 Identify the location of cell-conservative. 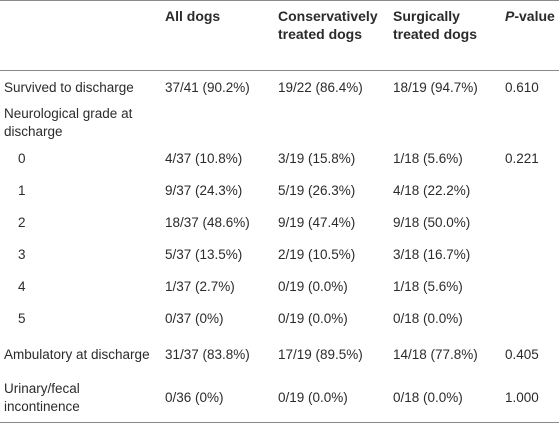
(327, 123).